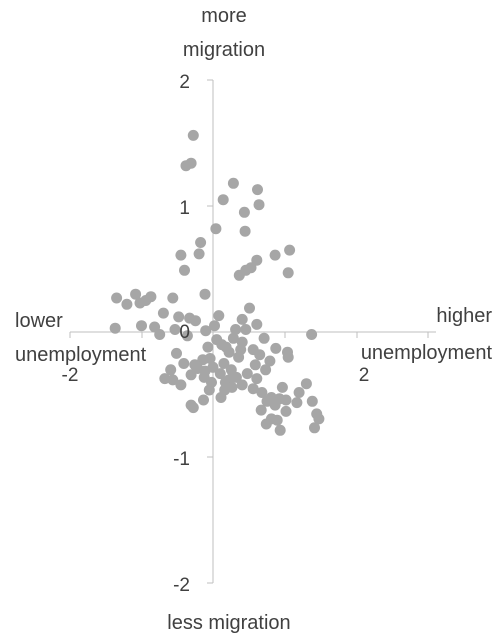 Image resolution: width=496 pixels, height=638 pixels. I want to click on y-axis-ticks, so click(210, 331).